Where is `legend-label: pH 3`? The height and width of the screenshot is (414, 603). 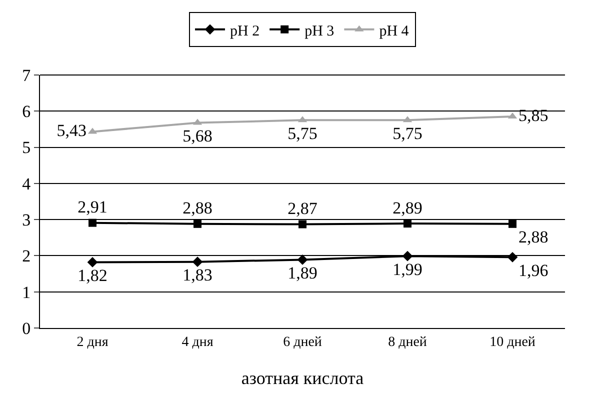 legend-label: pH 3 is located at coordinates (319, 31).